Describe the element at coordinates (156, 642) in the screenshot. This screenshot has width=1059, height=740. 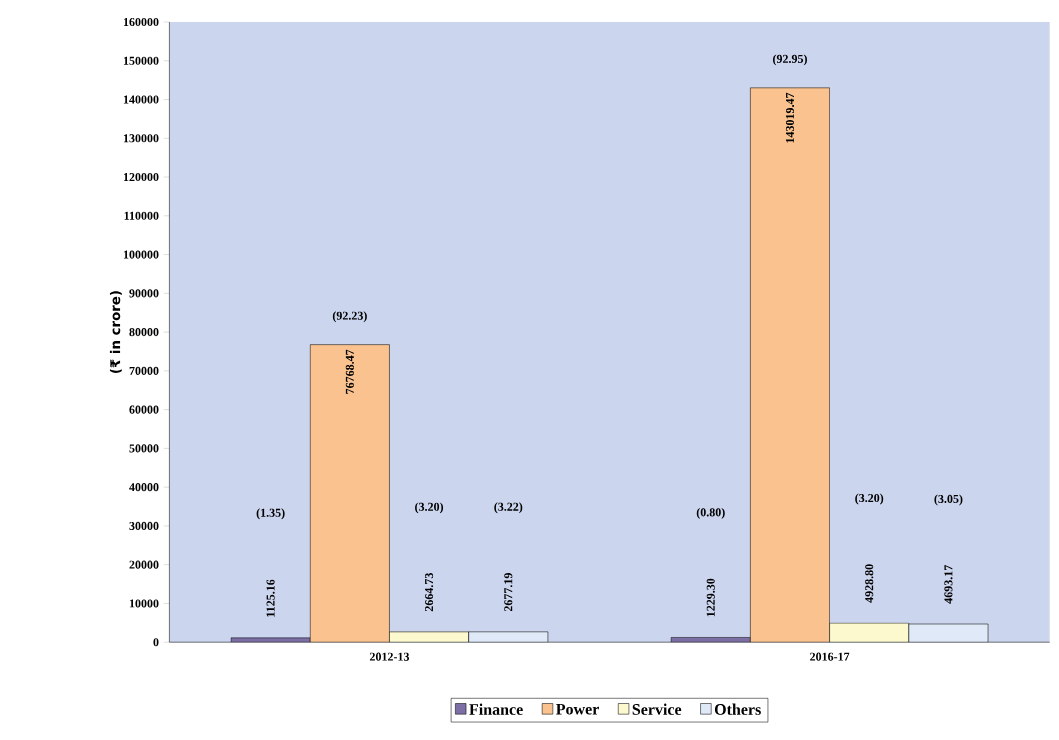
I see `y-tick-label: 0` at that location.